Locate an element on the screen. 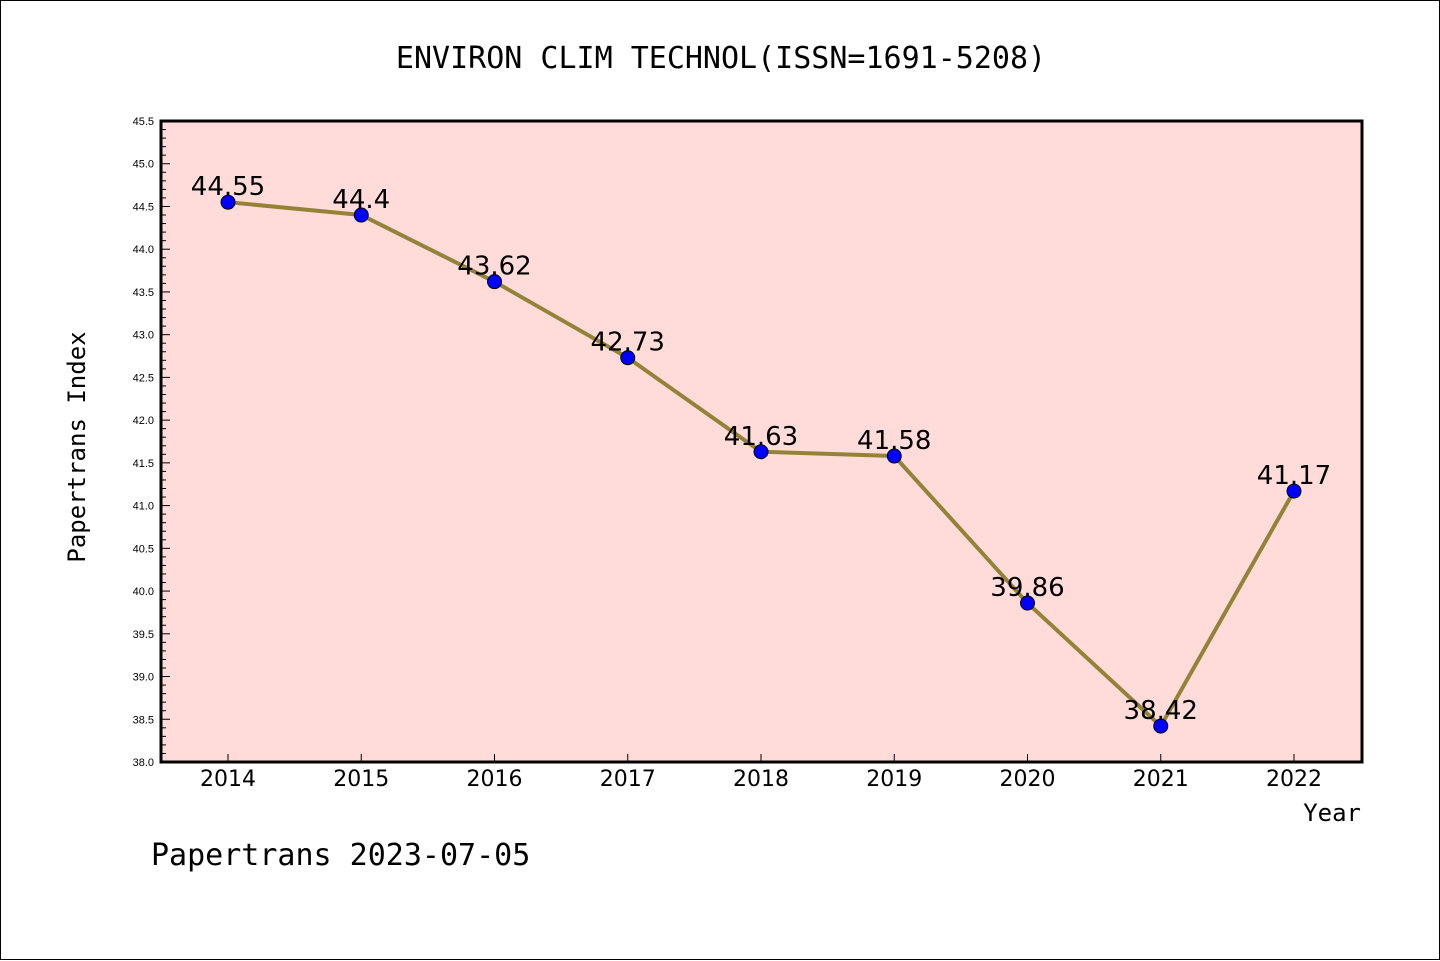  y-tick-label: 38.5 is located at coordinates (143, 720).